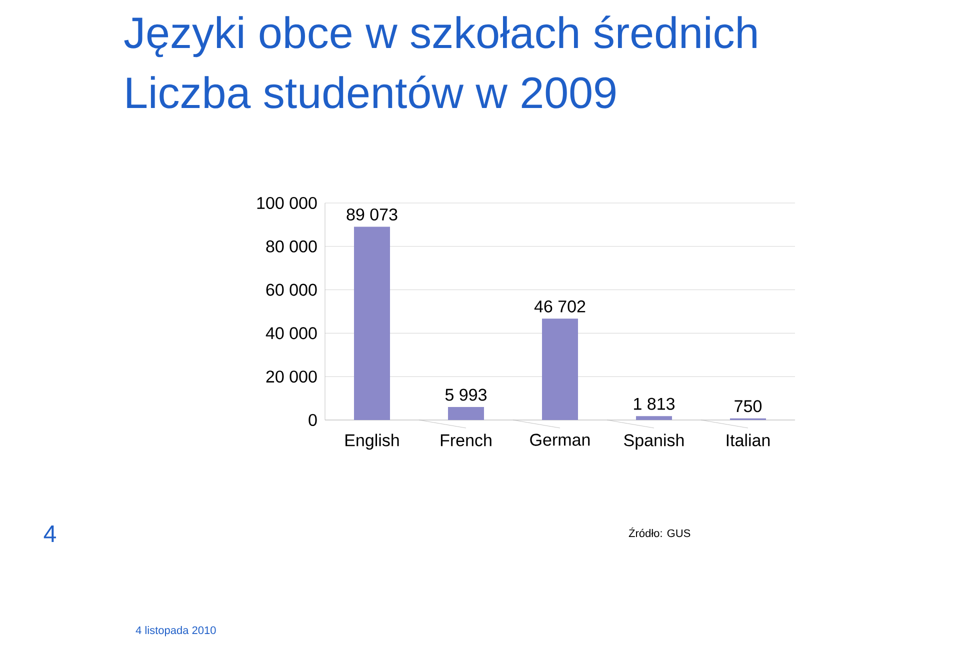 The height and width of the screenshot is (670, 960). I want to click on x-tick-label: German, so click(560, 440).